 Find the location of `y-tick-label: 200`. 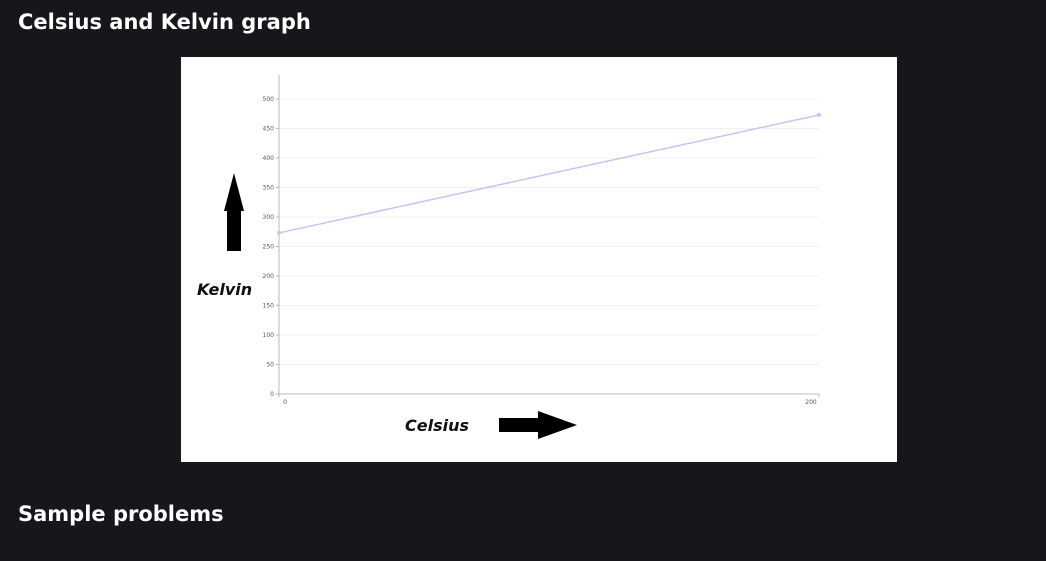

y-tick-label: 200 is located at coordinates (269, 276).